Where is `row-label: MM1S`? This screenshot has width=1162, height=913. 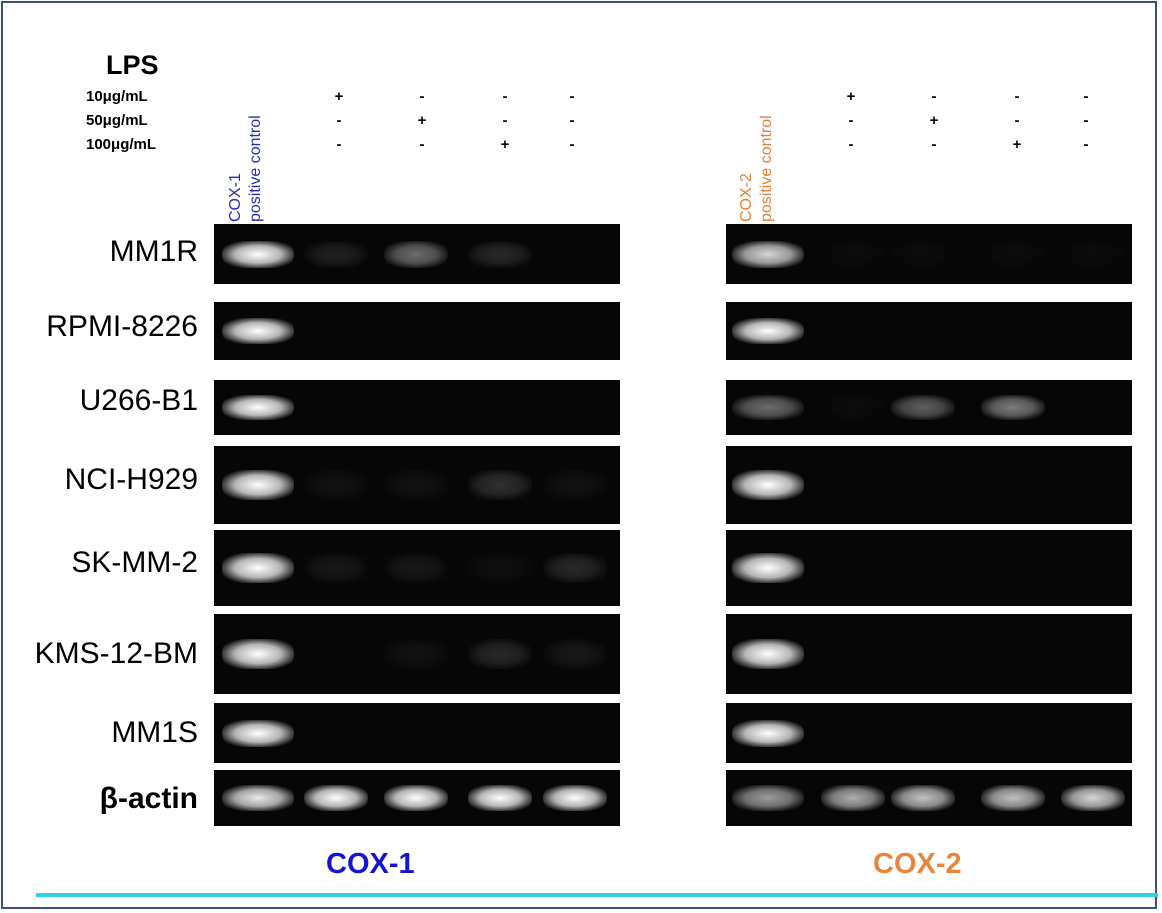
row-label: MM1S is located at coordinates (154, 732).